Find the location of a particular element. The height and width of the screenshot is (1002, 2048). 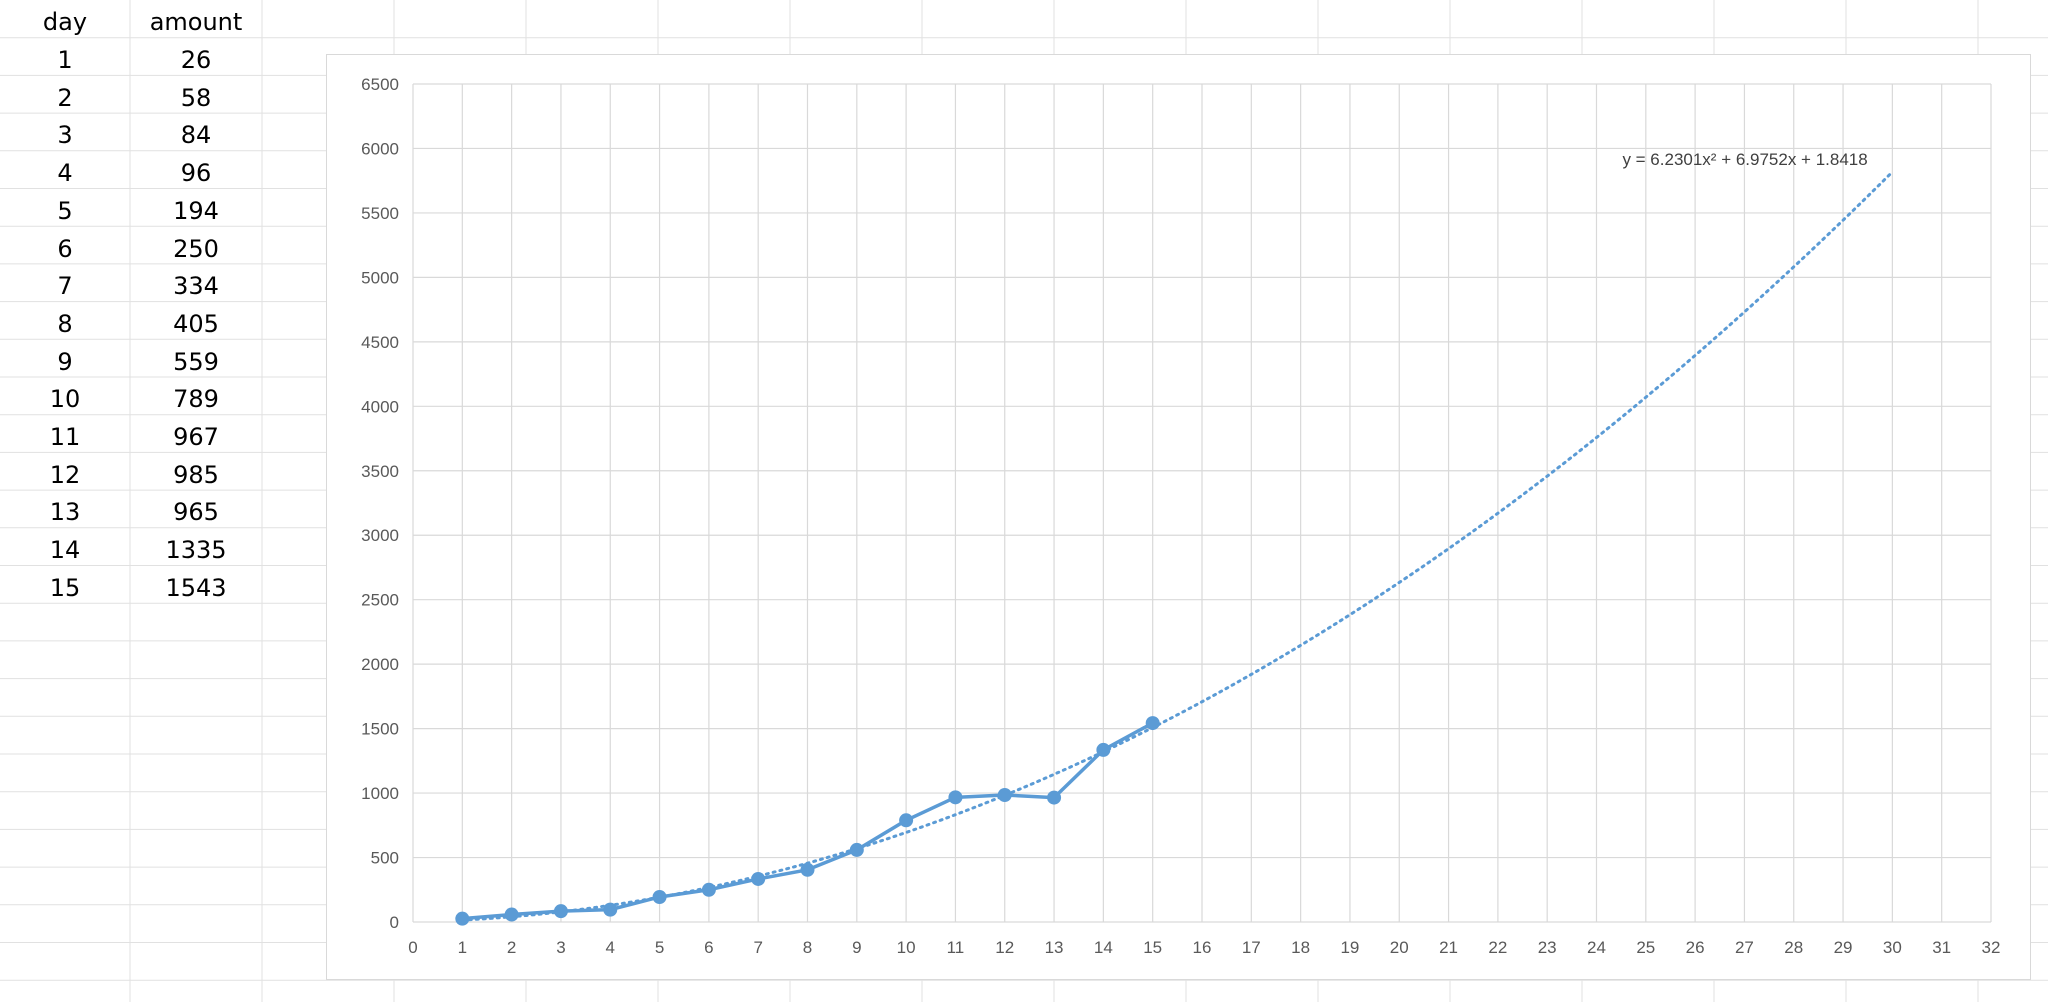

x-tick-label: 19 is located at coordinates (1349, 947).